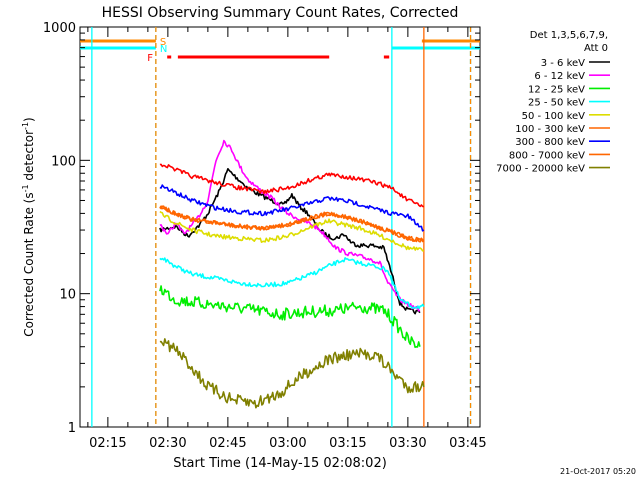 This screenshot has height=480, width=640. I want to click on legend-label: 7000 - 20000 keV, so click(540, 169).